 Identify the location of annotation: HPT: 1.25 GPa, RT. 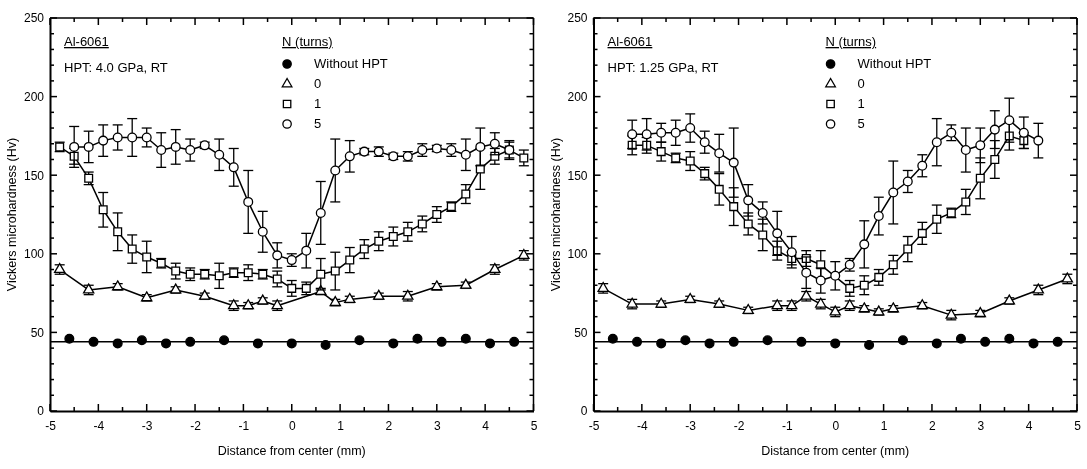
(663, 67).